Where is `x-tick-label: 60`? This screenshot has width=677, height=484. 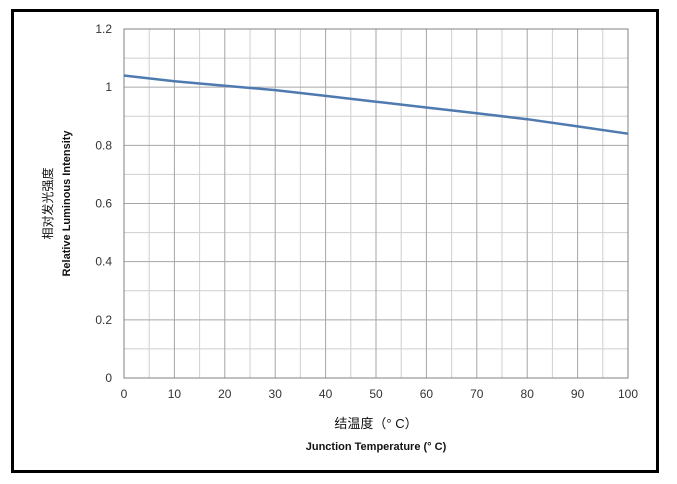 x-tick-label: 60 is located at coordinates (427, 394).